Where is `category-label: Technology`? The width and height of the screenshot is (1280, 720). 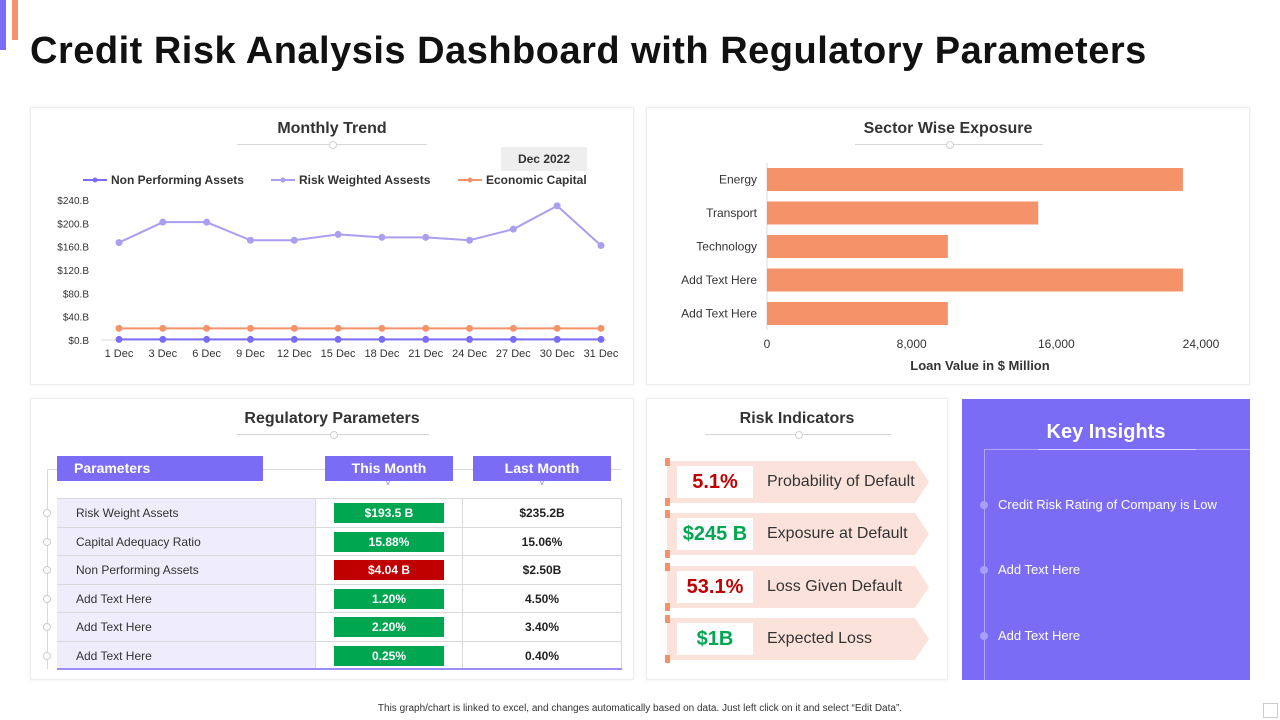 category-label: Technology is located at coordinates (726, 247).